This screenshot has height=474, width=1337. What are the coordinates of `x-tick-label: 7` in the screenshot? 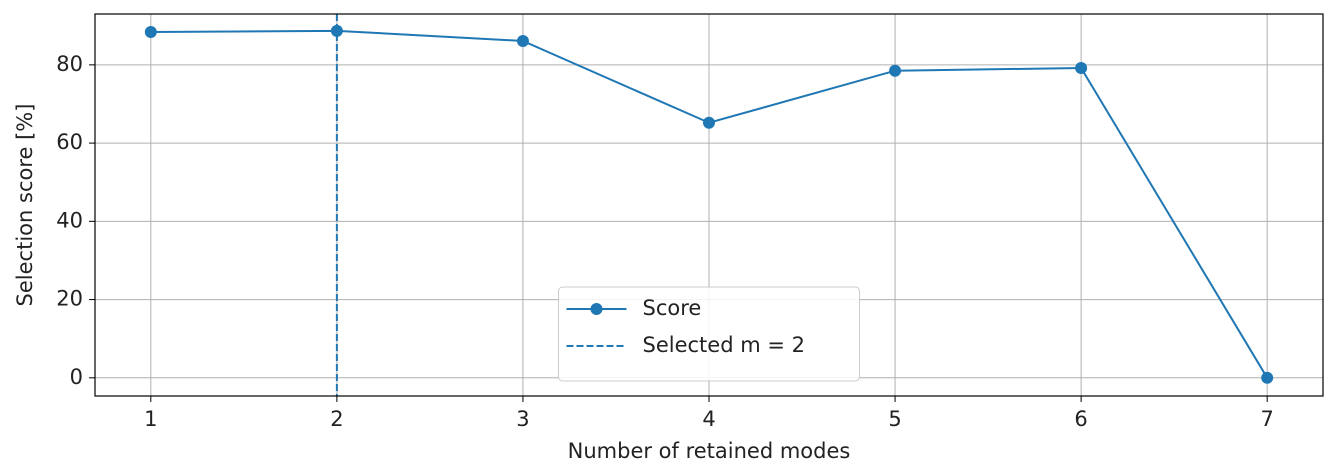 It's located at (1266, 419).